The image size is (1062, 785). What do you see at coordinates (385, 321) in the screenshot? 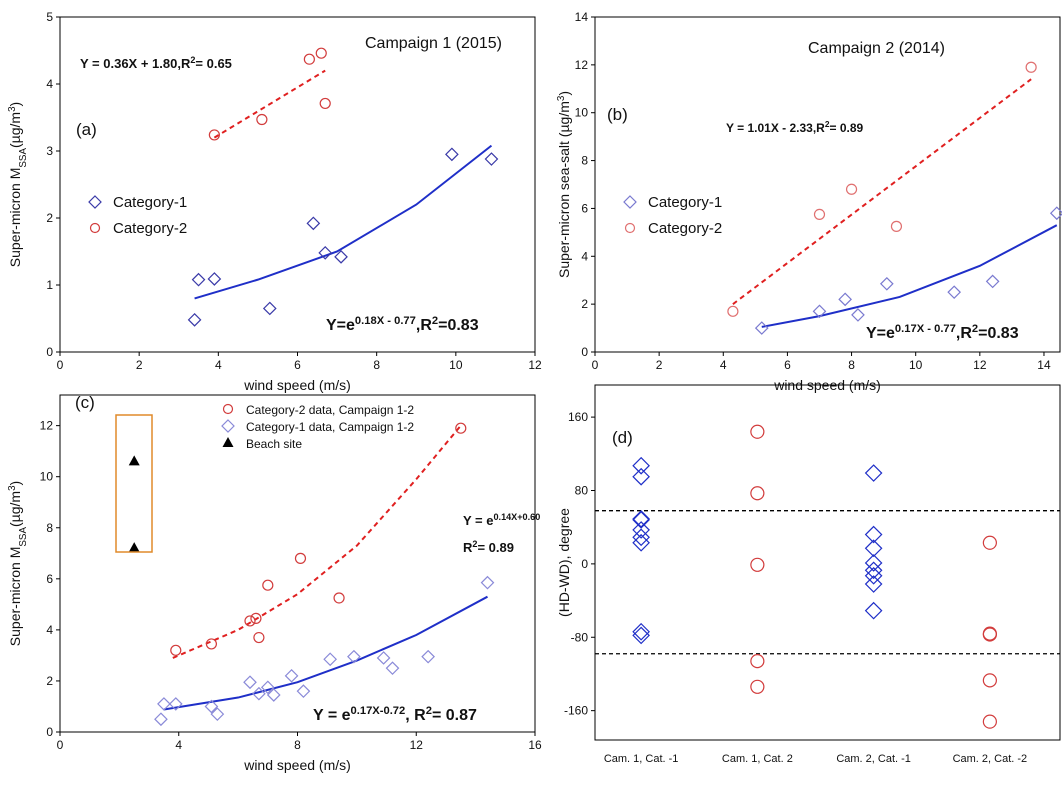
I see `text-part: 0.18X - 0.77` at bounding box center [385, 321].